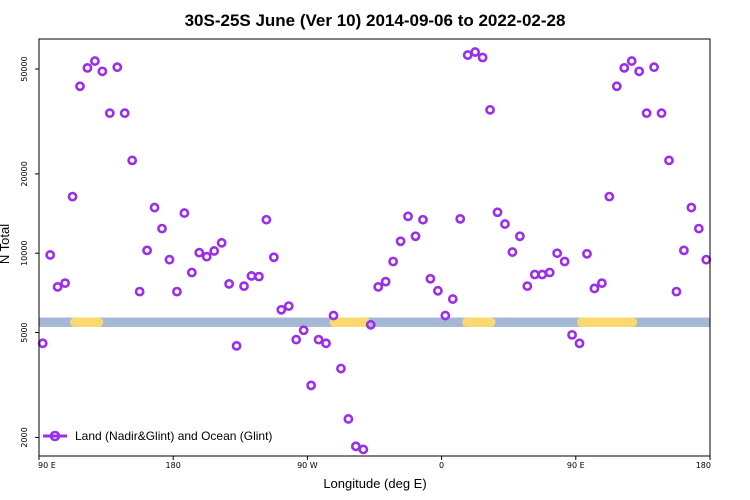  I want to click on legend-circle-marker, so click(55, 436).